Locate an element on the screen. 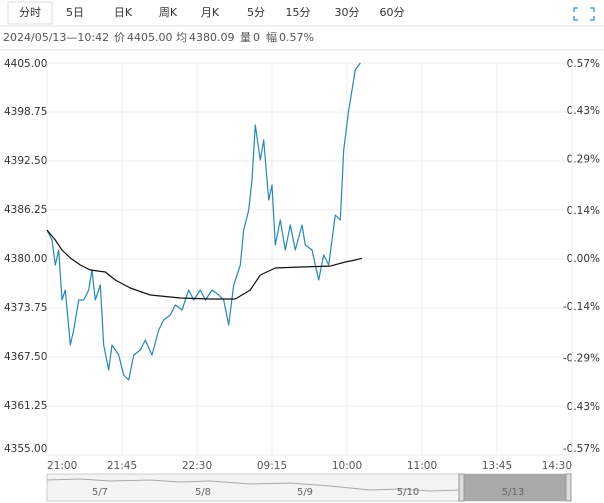  y-tick-label: 4398.75 is located at coordinates (25, 112).